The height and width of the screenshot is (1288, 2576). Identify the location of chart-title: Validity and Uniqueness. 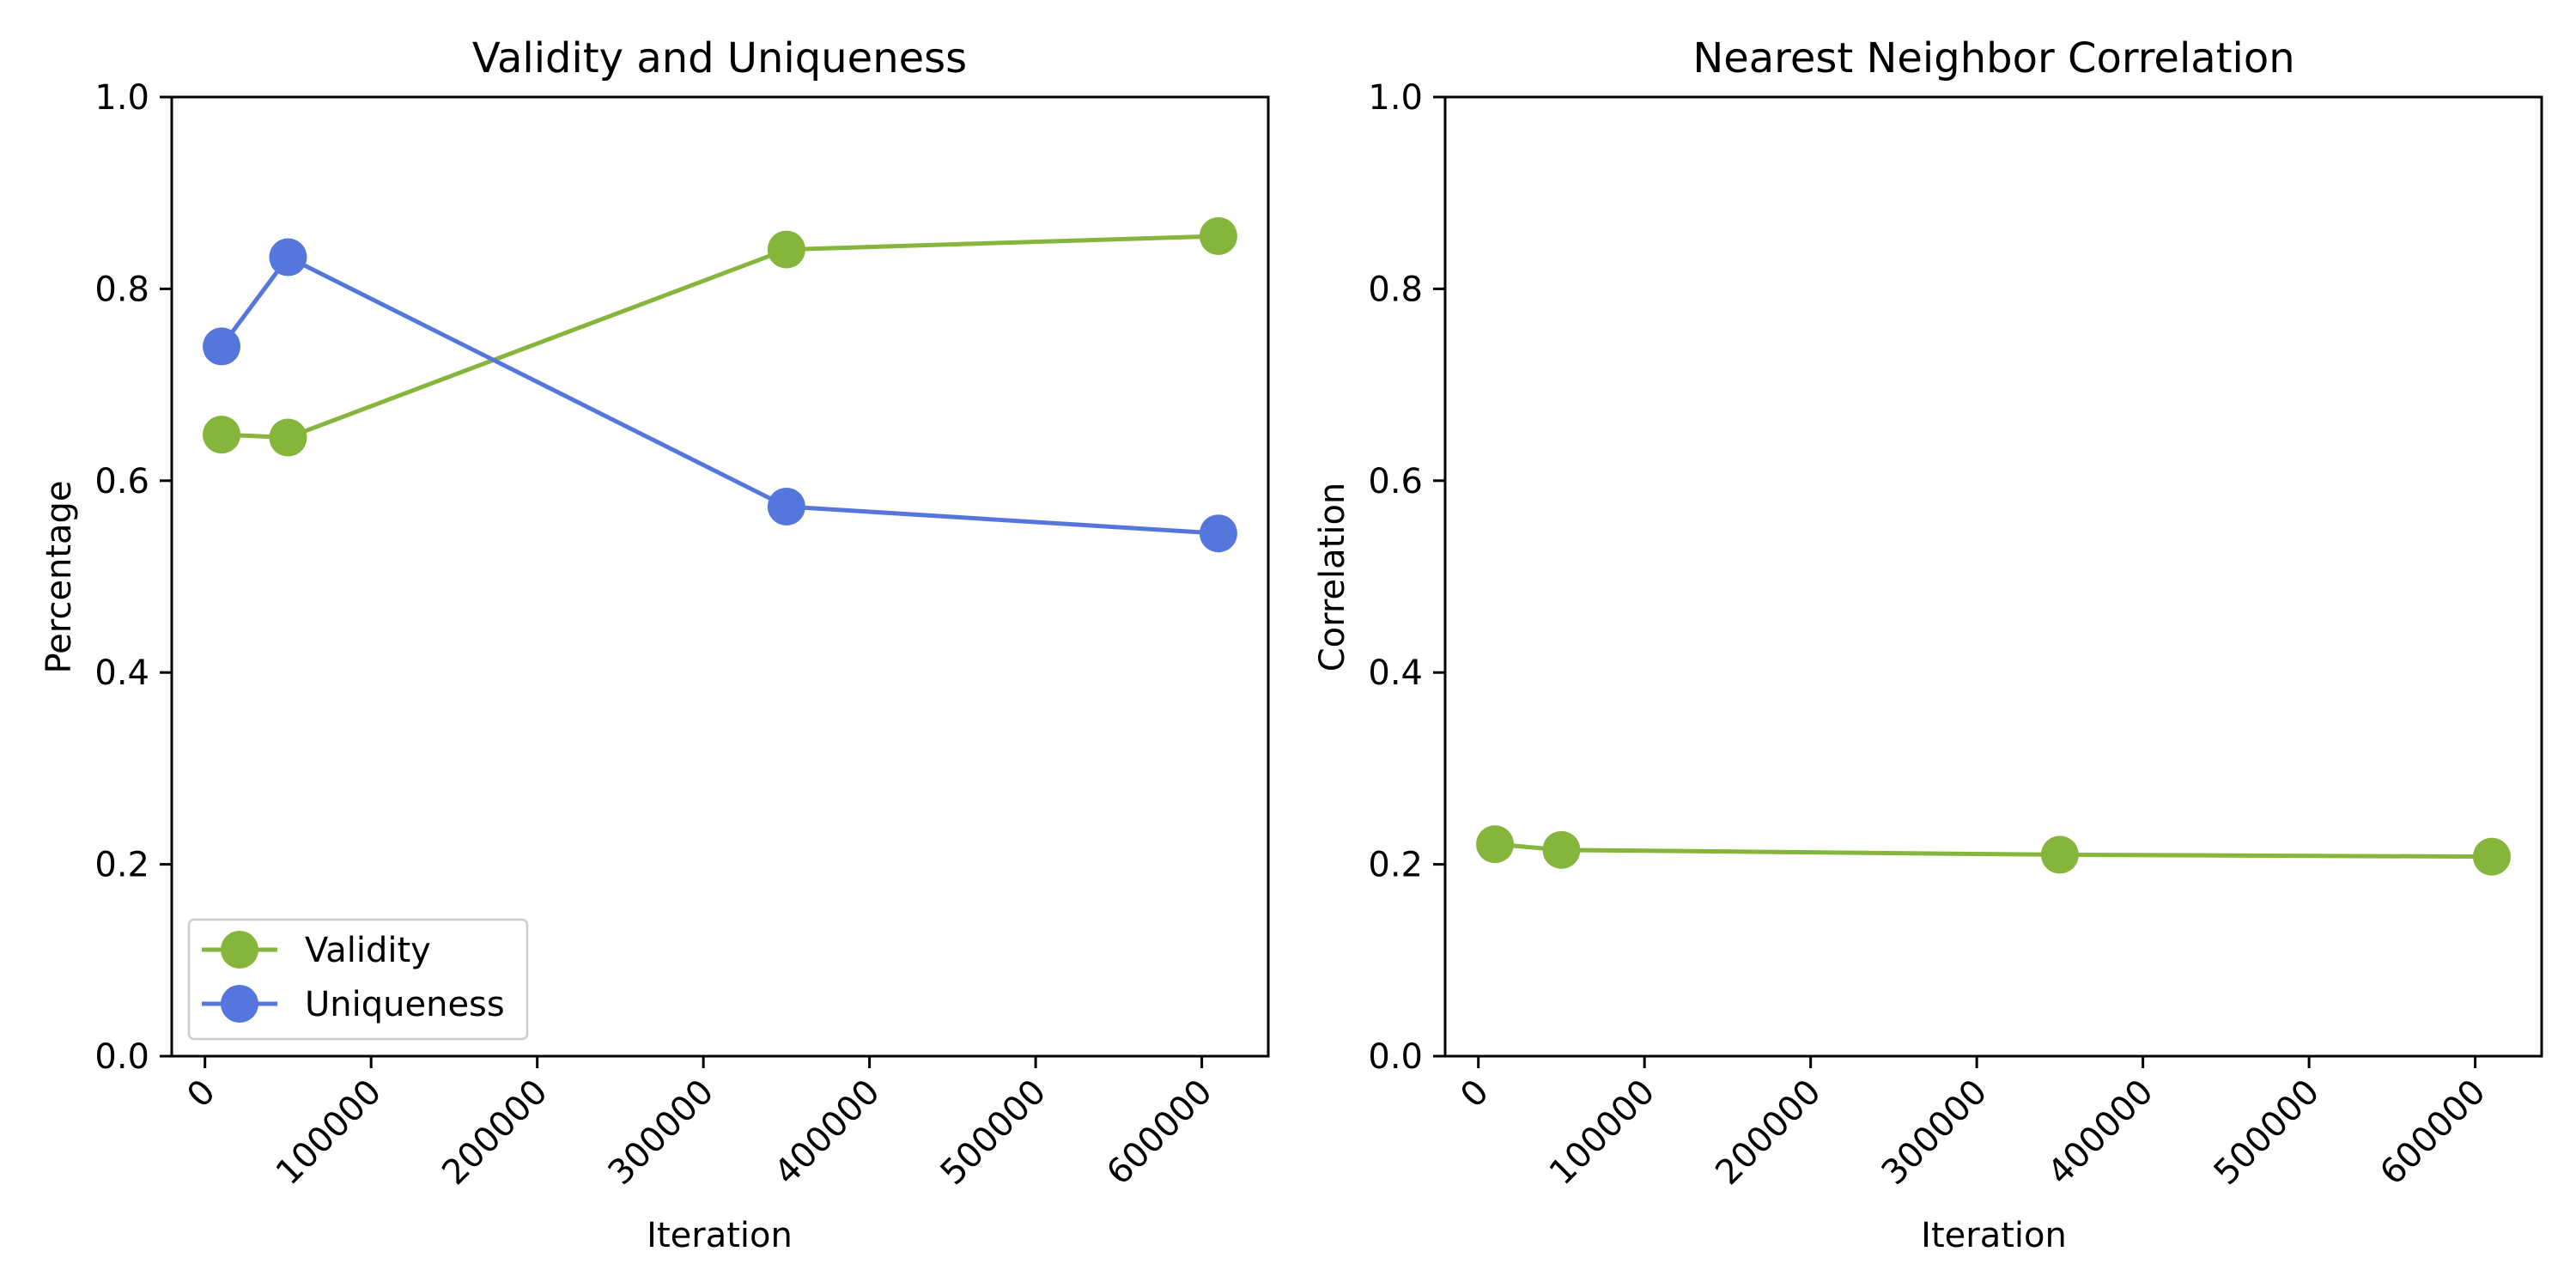
(719, 58).